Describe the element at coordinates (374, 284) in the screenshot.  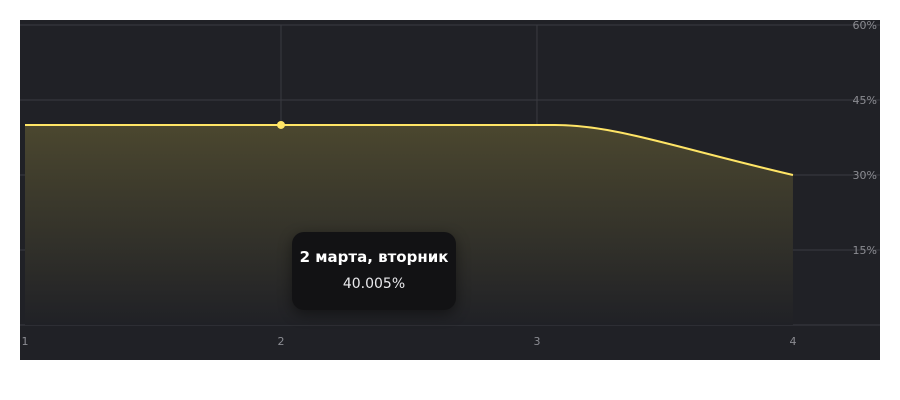
I see `tooltip-value: 40.005%` at that location.